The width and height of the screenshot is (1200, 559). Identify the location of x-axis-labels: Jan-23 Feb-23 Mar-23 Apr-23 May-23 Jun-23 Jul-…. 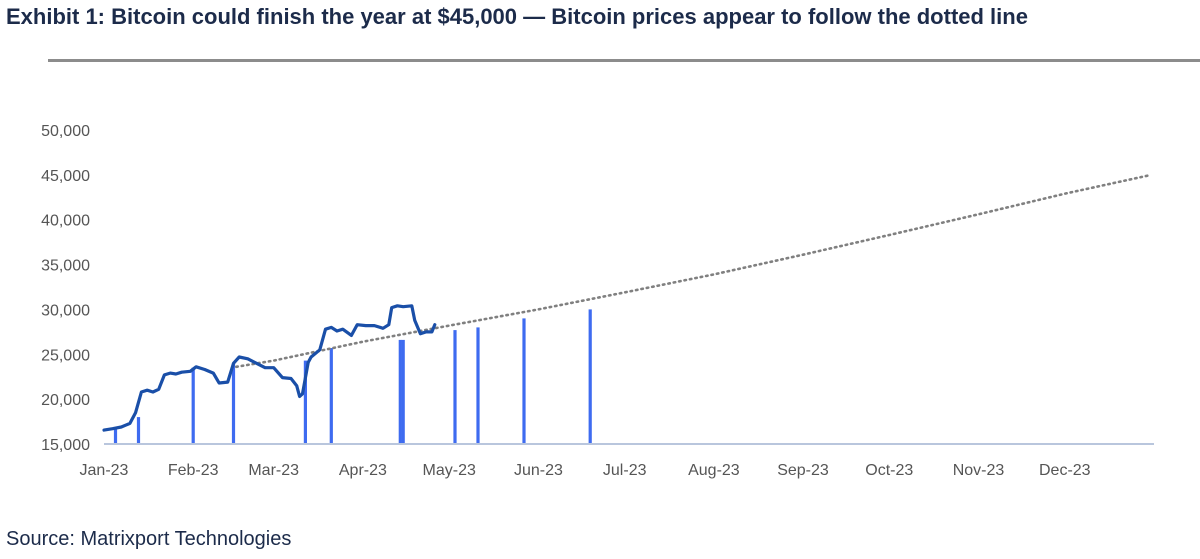
(585, 470).